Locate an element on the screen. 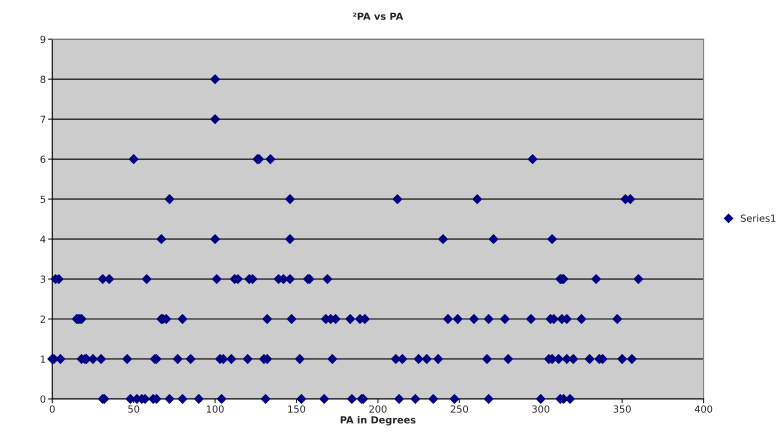 The image size is (780, 436). chart-title: ²PA vs PA is located at coordinates (378, 16).